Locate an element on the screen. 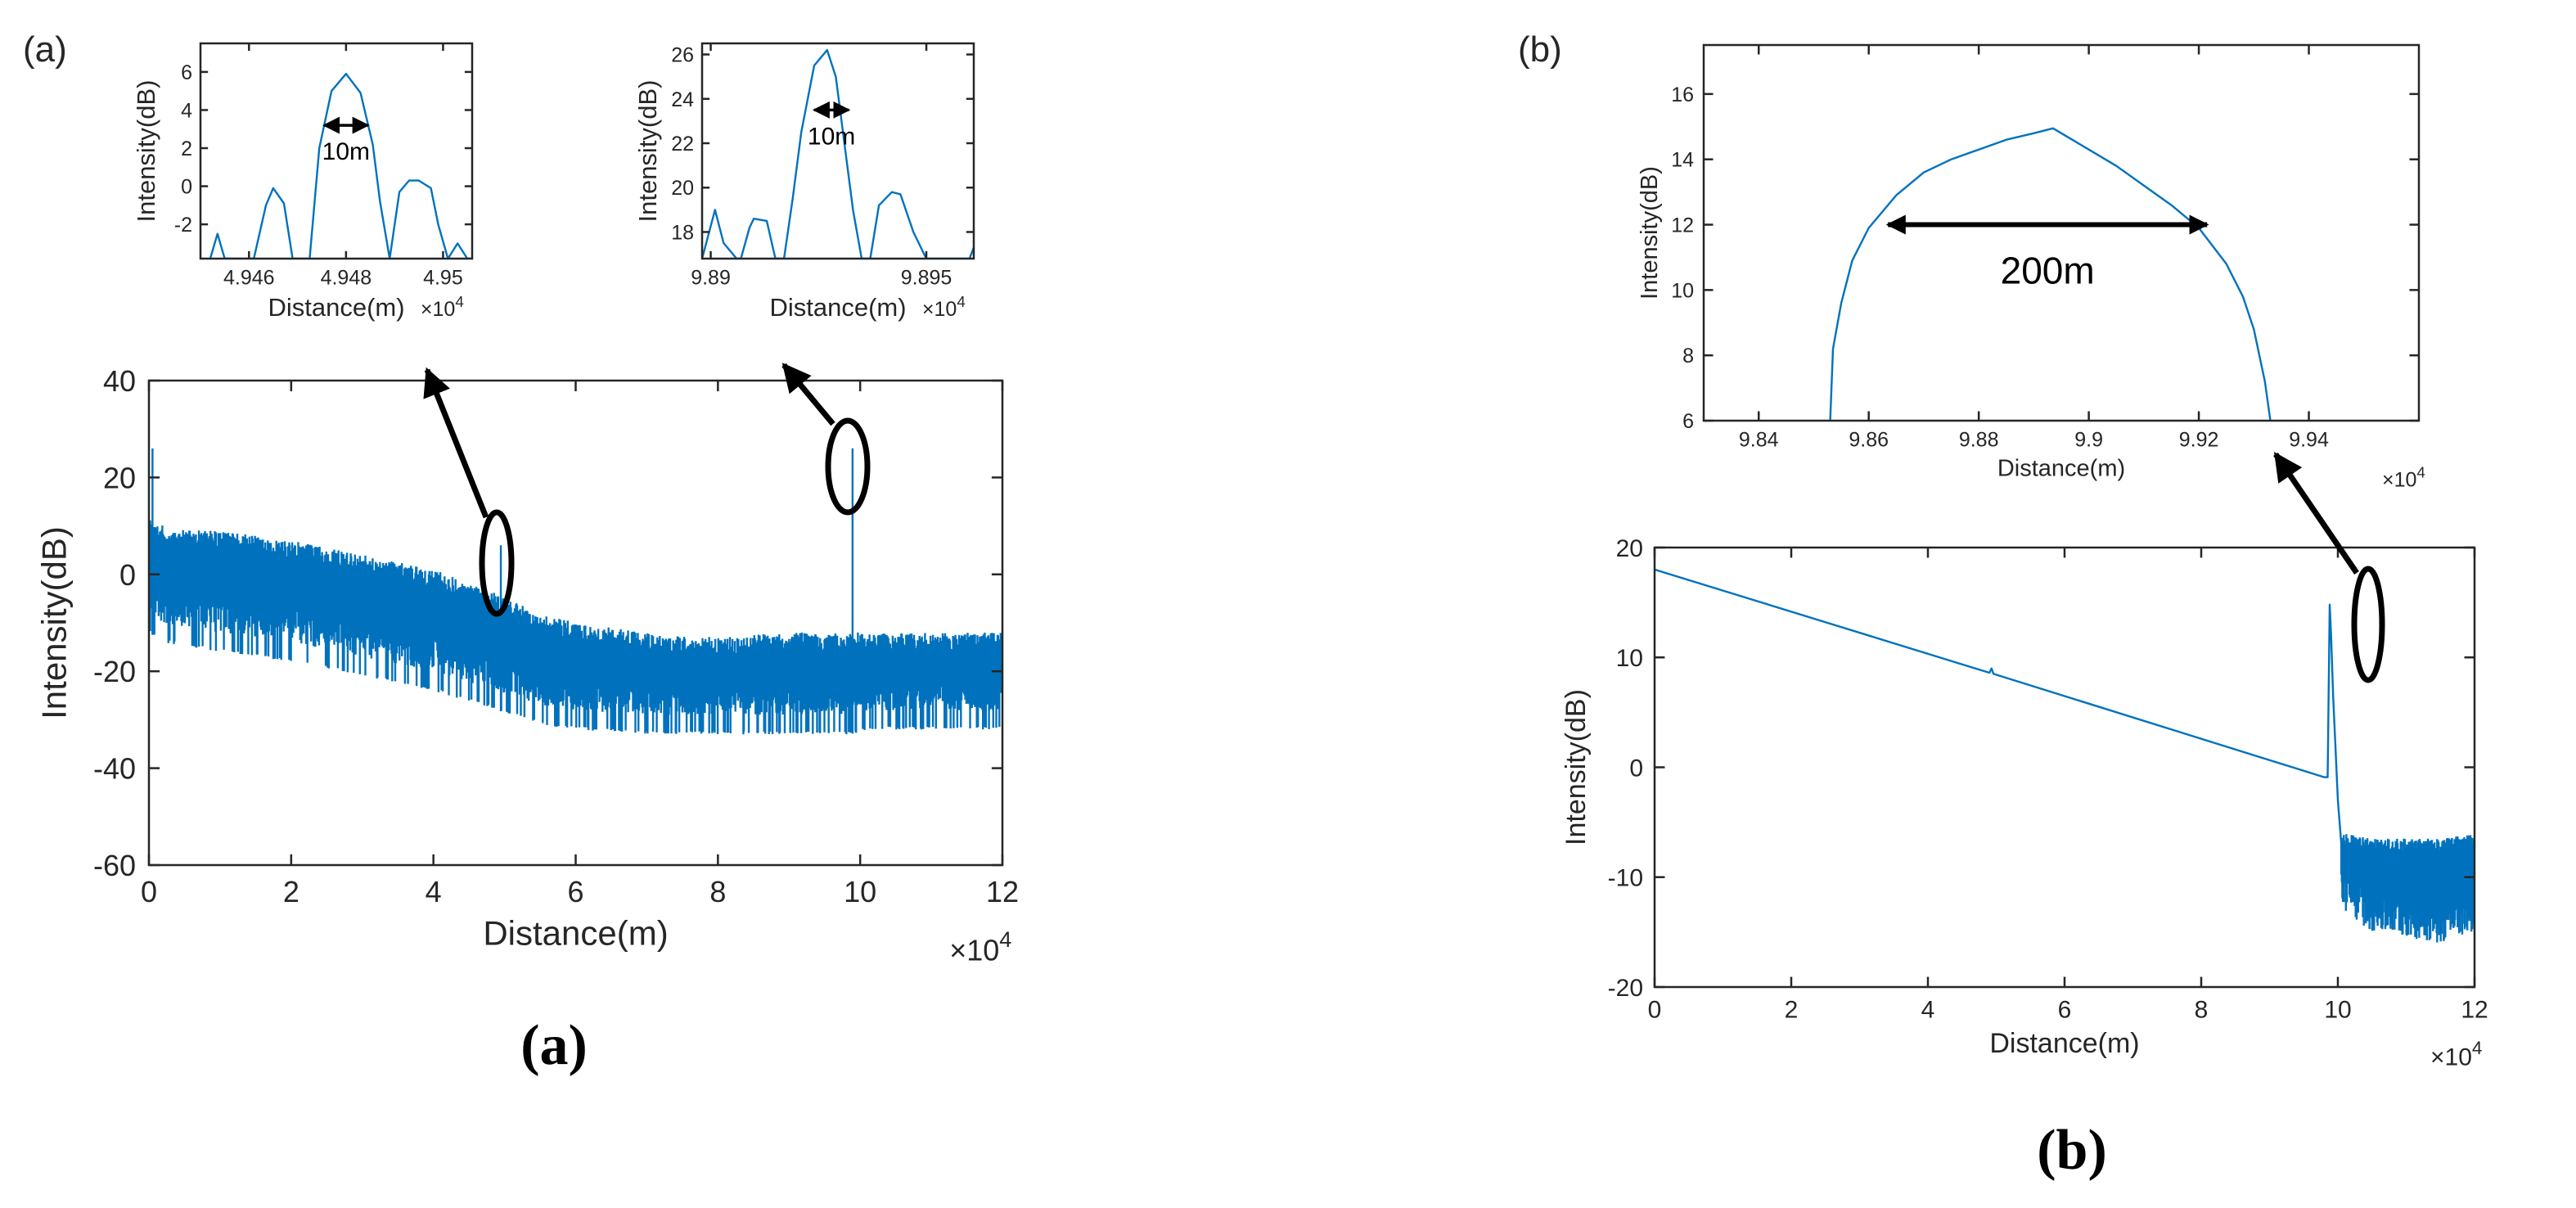  callout-arrow-b is located at coordinates (2316, 513).